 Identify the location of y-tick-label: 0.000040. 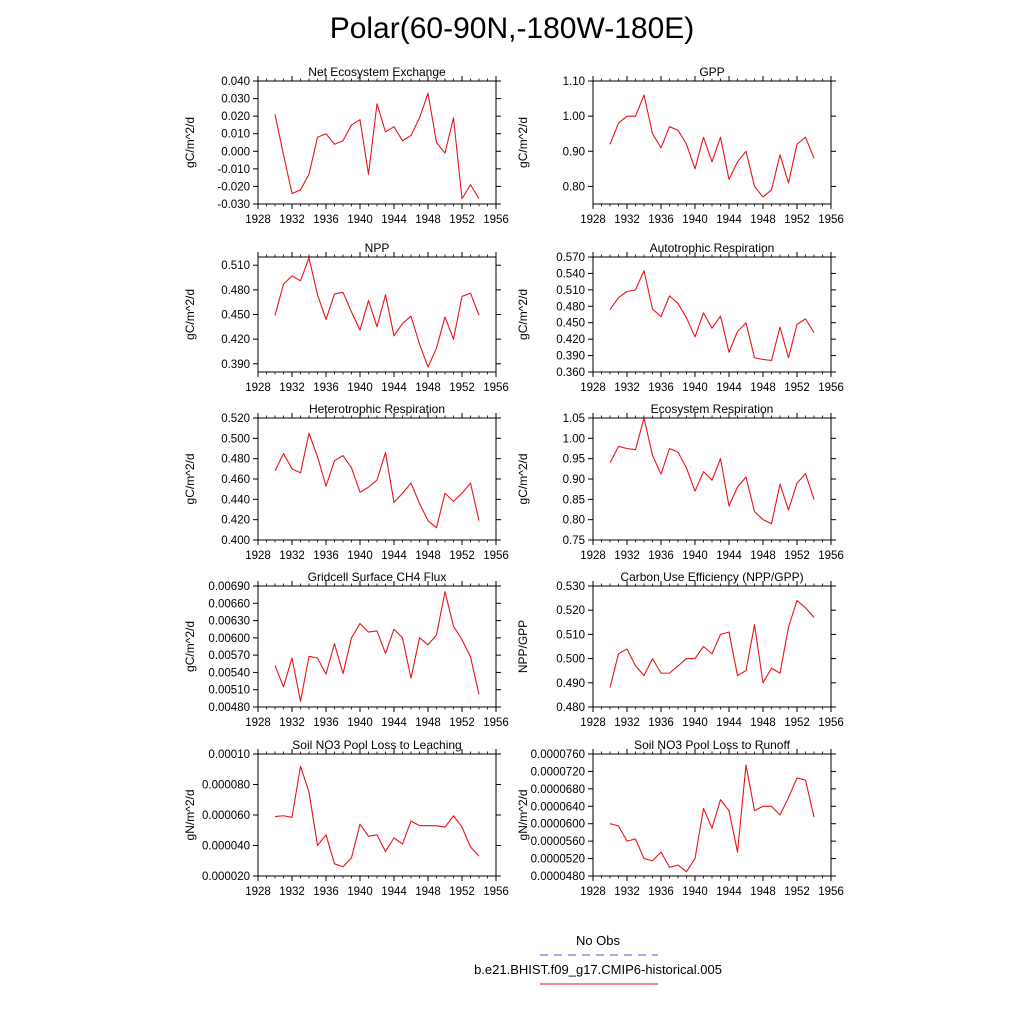
(226, 847).